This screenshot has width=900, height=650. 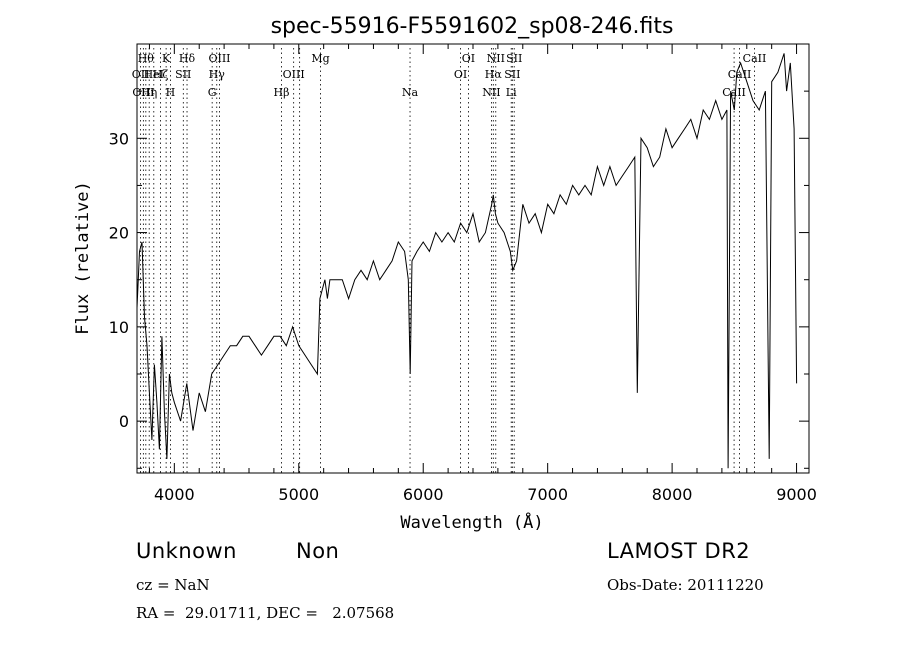 I want to click on line-label-6: K, so click(x=166, y=58).